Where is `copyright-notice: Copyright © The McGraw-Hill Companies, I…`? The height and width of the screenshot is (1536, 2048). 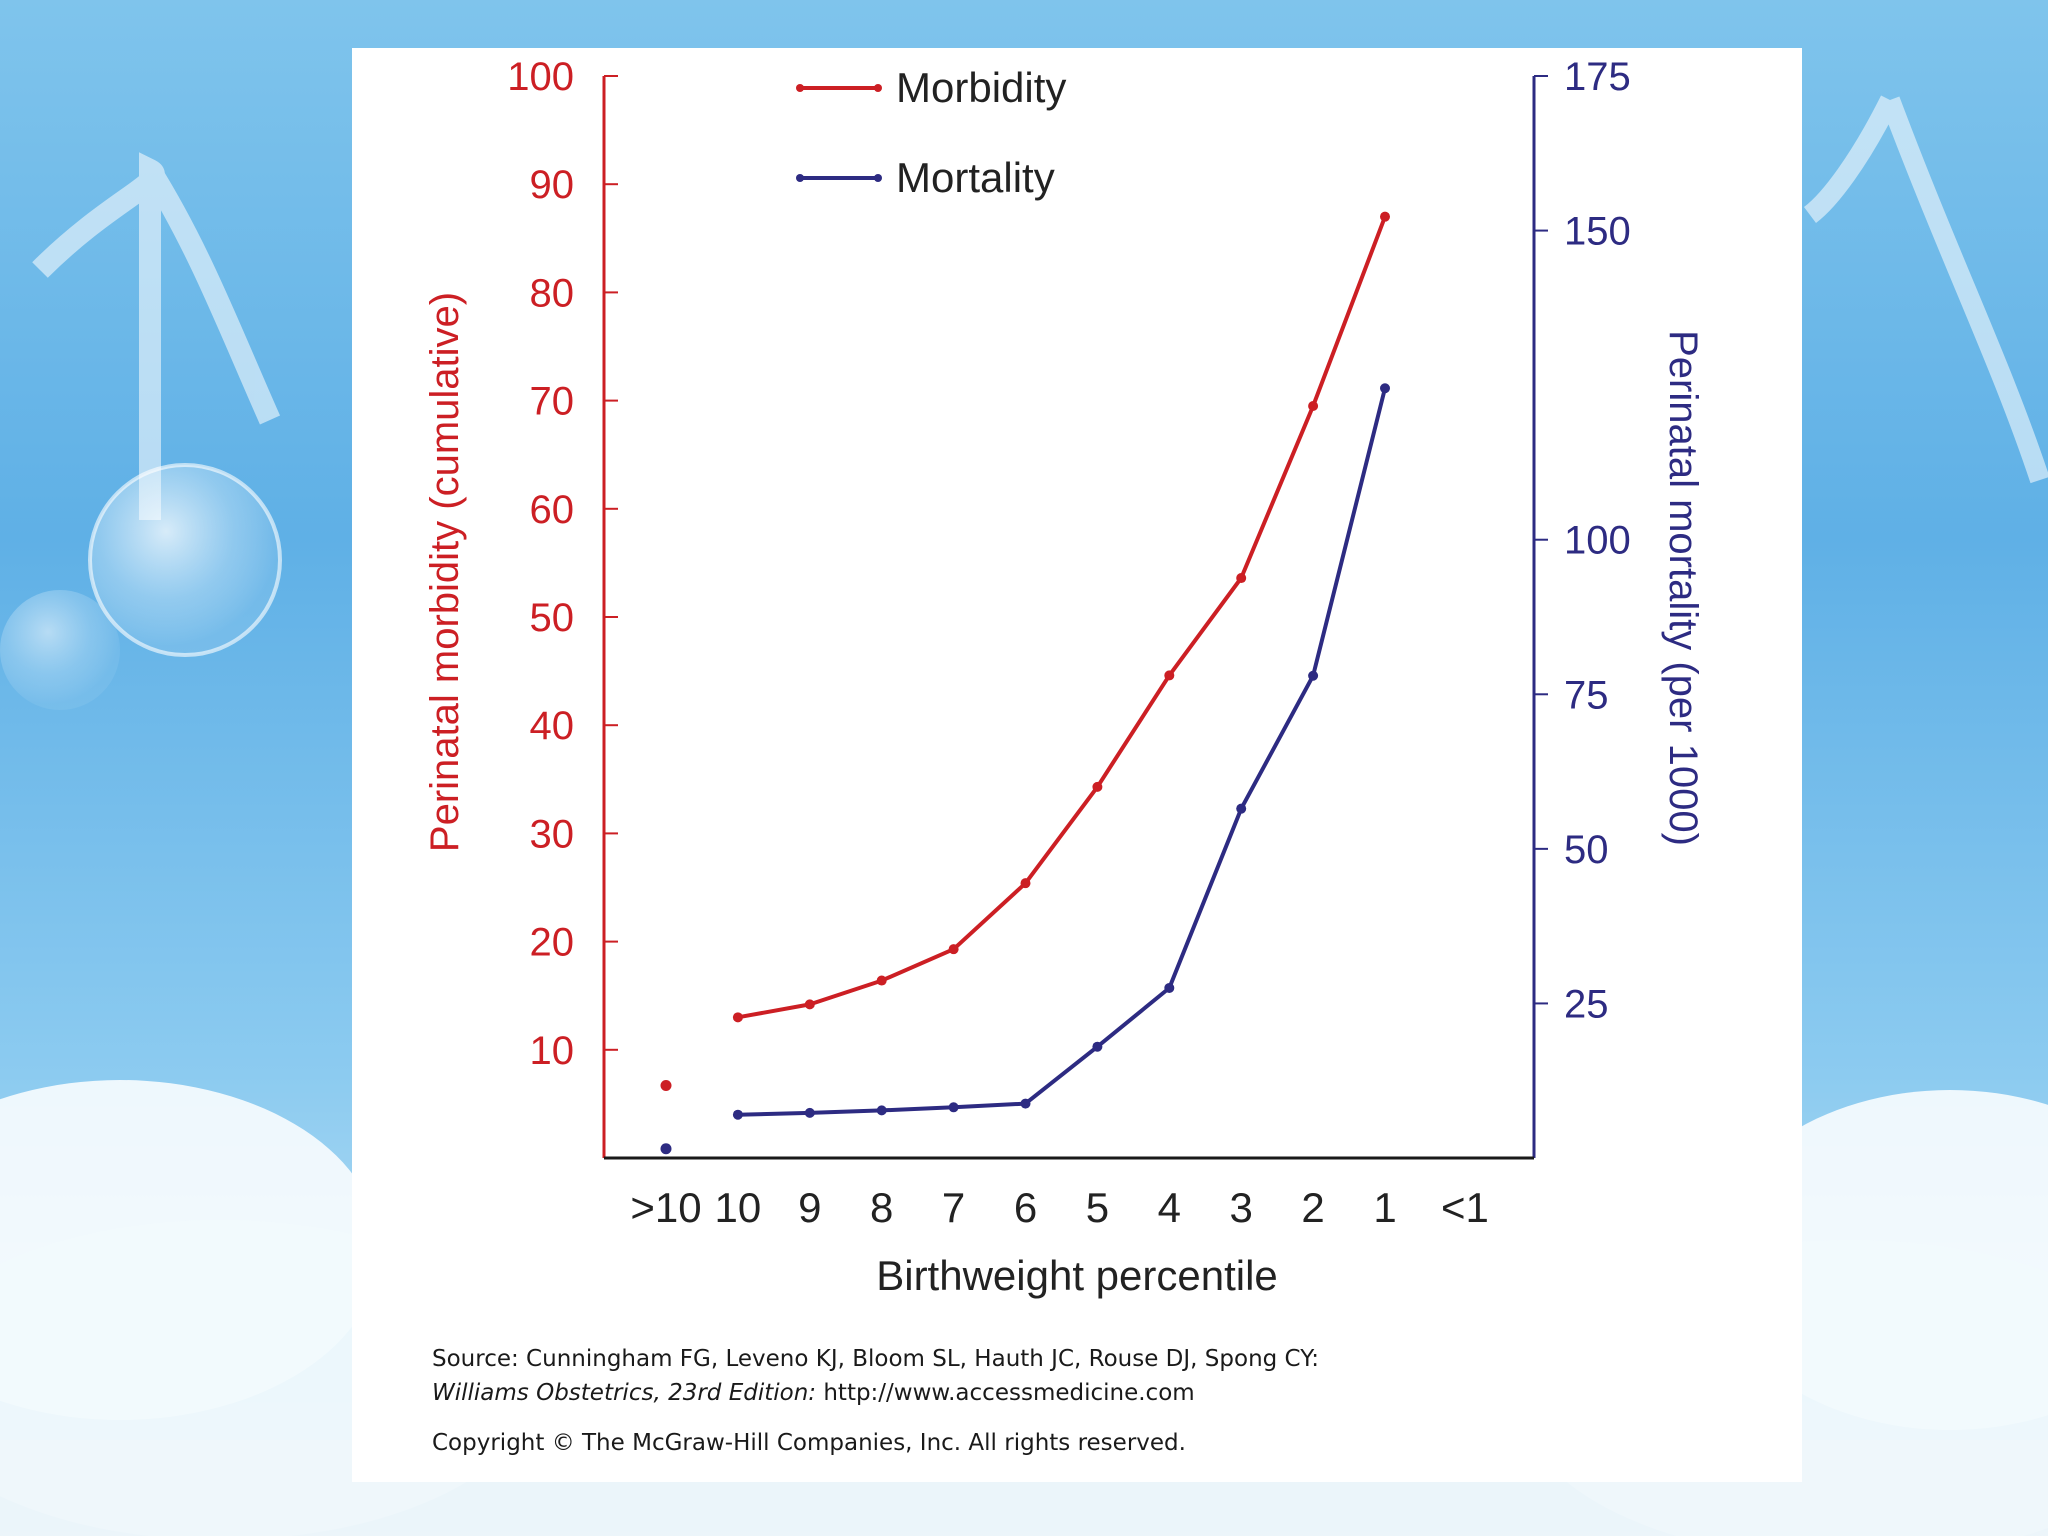
copyright-notice: Copyright © The McGraw-Hill Companies, I… is located at coordinates (809, 1443).